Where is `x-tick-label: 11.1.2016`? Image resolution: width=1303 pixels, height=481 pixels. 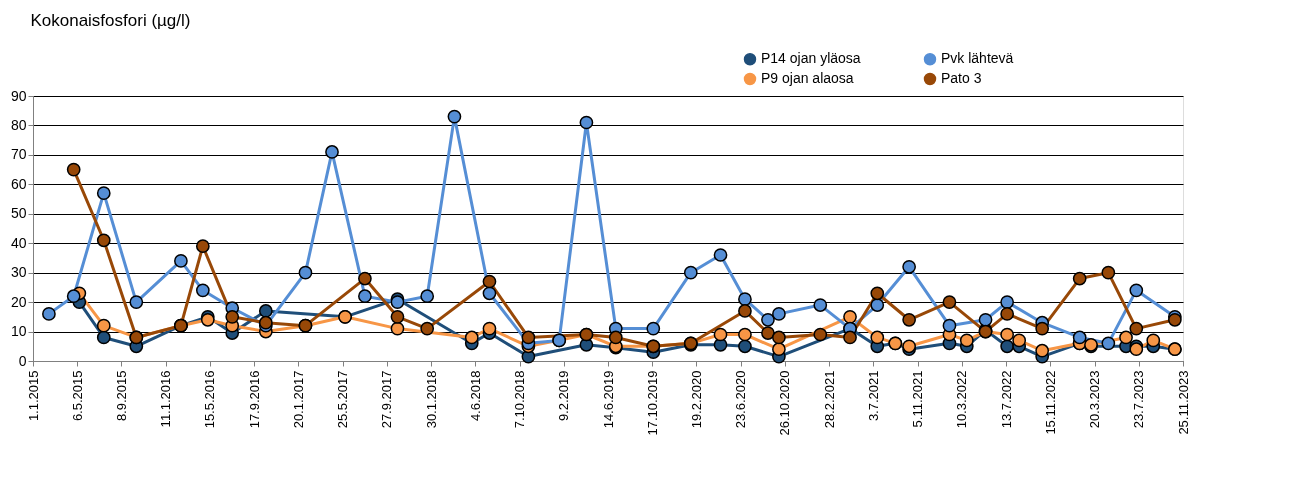
x-tick-label: 11.1.2016 is located at coordinates (166, 399).